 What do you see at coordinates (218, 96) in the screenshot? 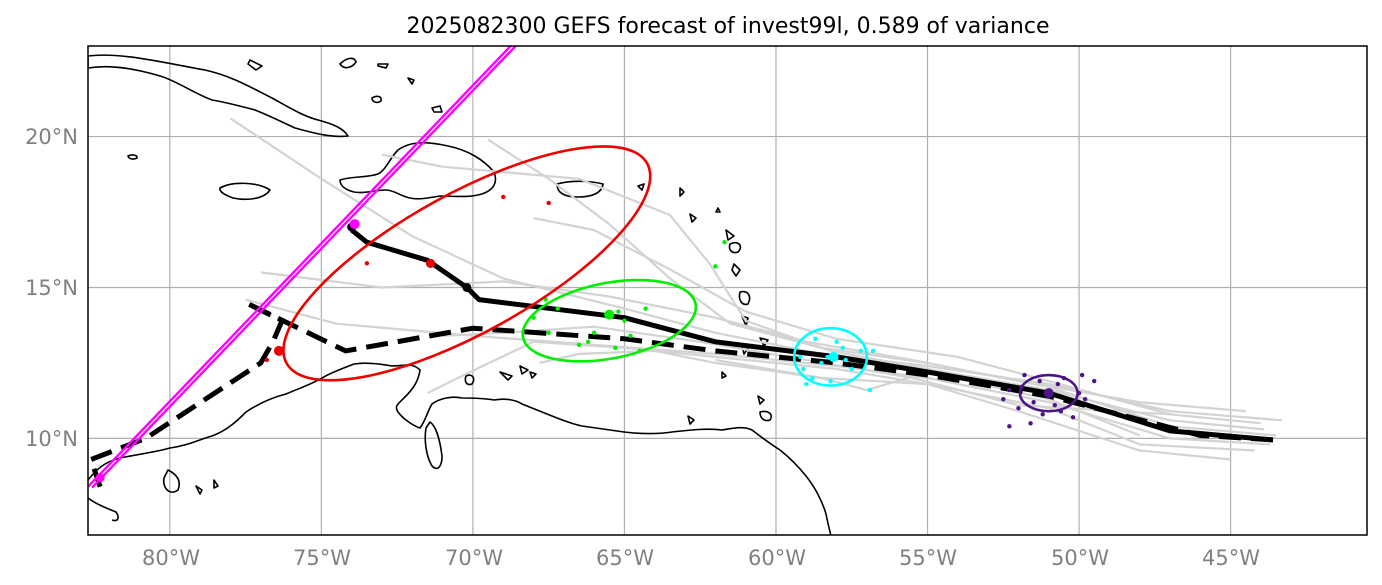
I see `coastline-cuba` at bounding box center [218, 96].